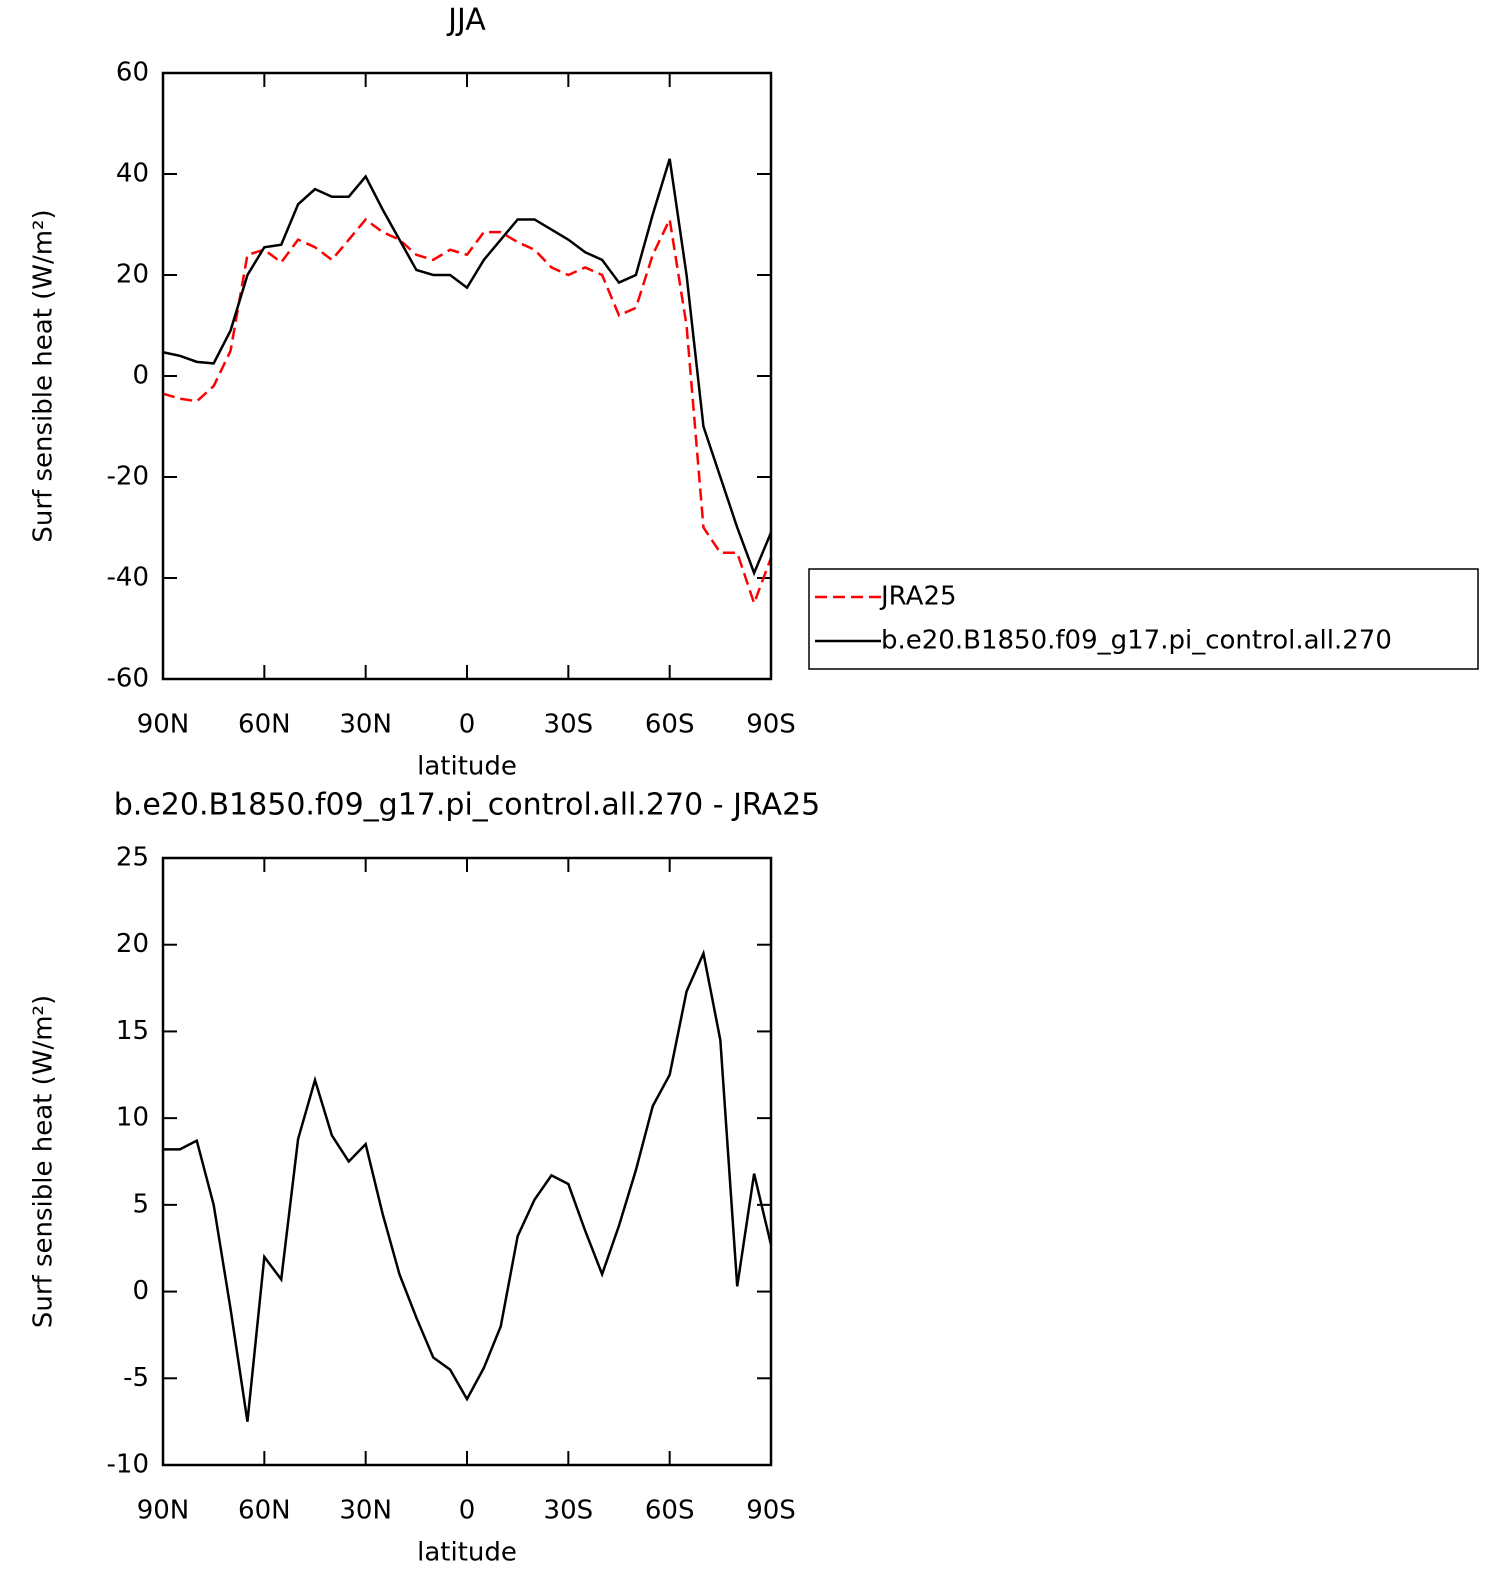 Image resolution: width=1510 pixels, height=1594 pixels. What do you see at coordinates (132, 1118) in the screenshot?
I see `y-tick-label: 10` at bounding box center [132, 1118].